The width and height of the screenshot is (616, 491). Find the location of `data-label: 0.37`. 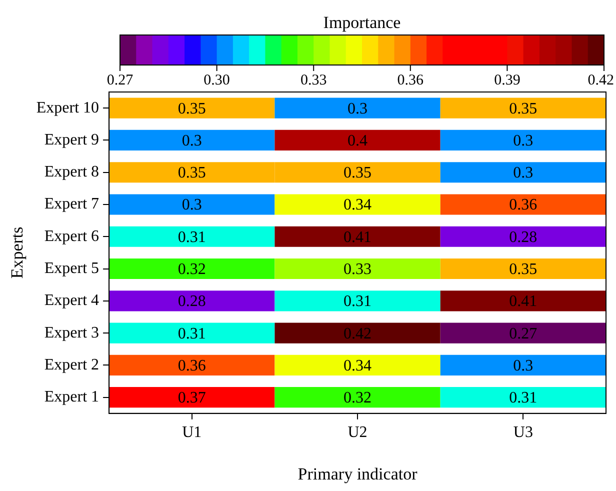

data-label: 0.37 is located at coordinates (192, 398).